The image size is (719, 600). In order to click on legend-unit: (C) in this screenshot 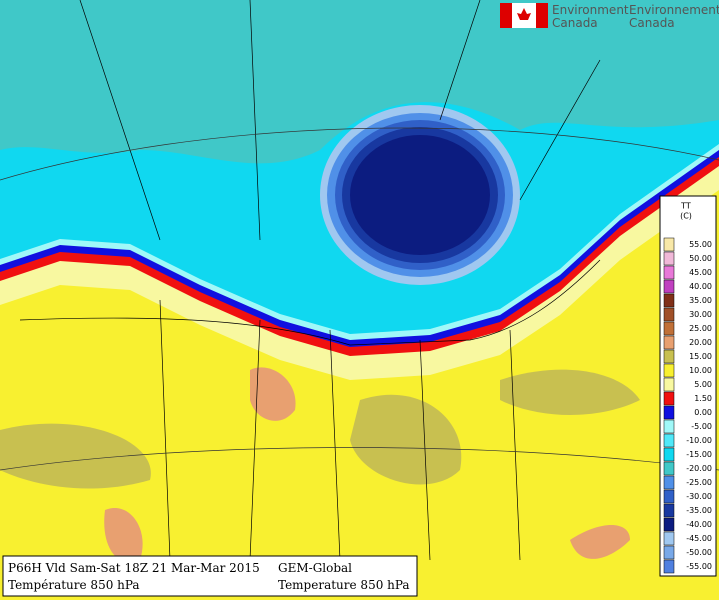, I will do `click(686, 216)`.